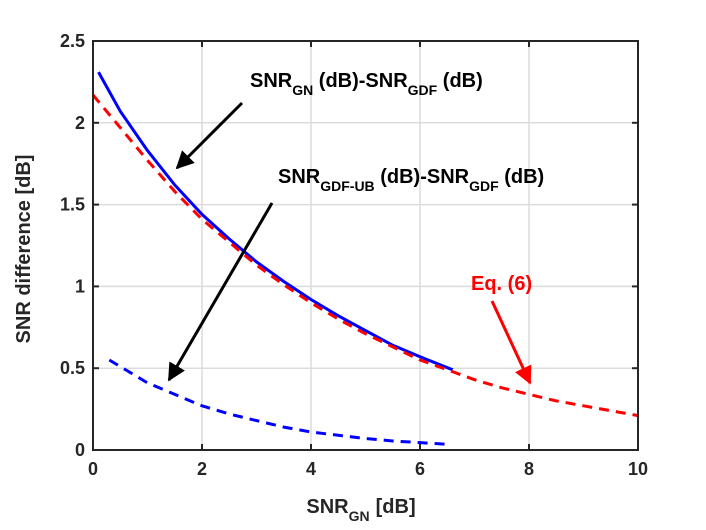  What do you see at coordinates (347, 186) in the screenshot?
I see `annotation-text-part: GDF-UB` at bounding box center [347, 186].